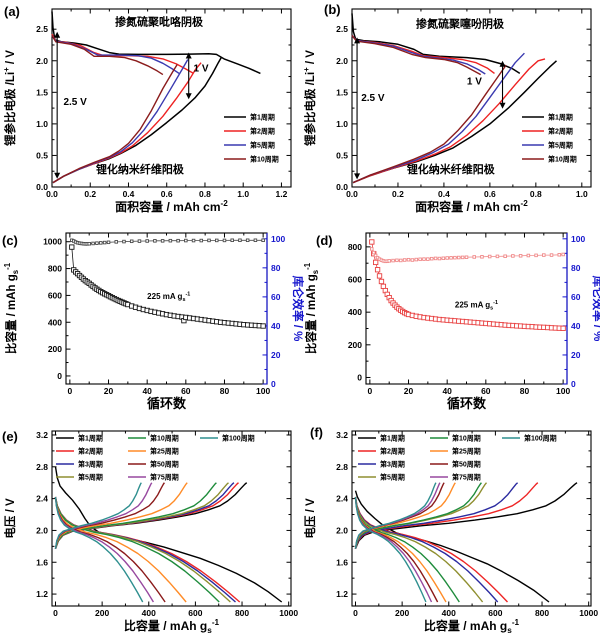 This screenshot has height=642, width=600. Describe the element at coordinates (42, 594) in the screenshot. I see `y-tick-label: 1.2` at that location.